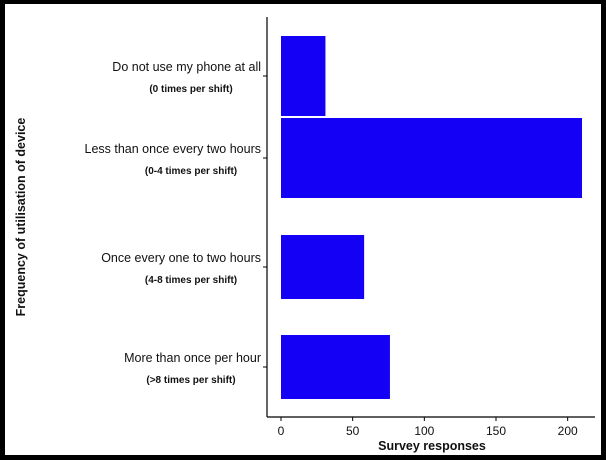  Describe the element at coordinates (21, 217) in the screenshot. I see `y-axis-title: Frequency of utilisation of device` at that location.